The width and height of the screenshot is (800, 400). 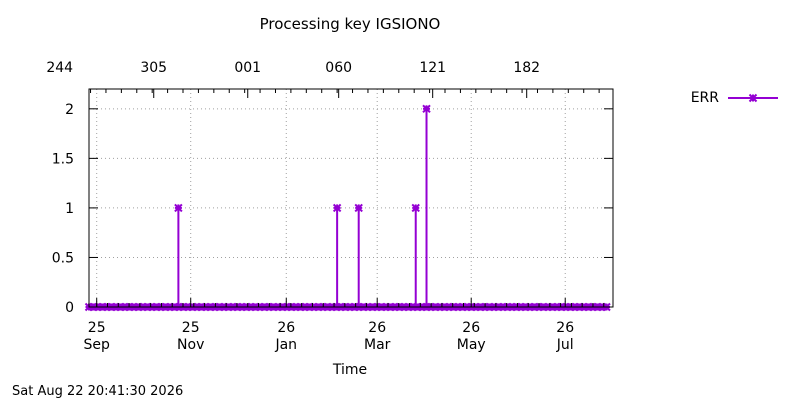 I want to click on x-tick-label-month: Jan, so click(x=285, y=345).